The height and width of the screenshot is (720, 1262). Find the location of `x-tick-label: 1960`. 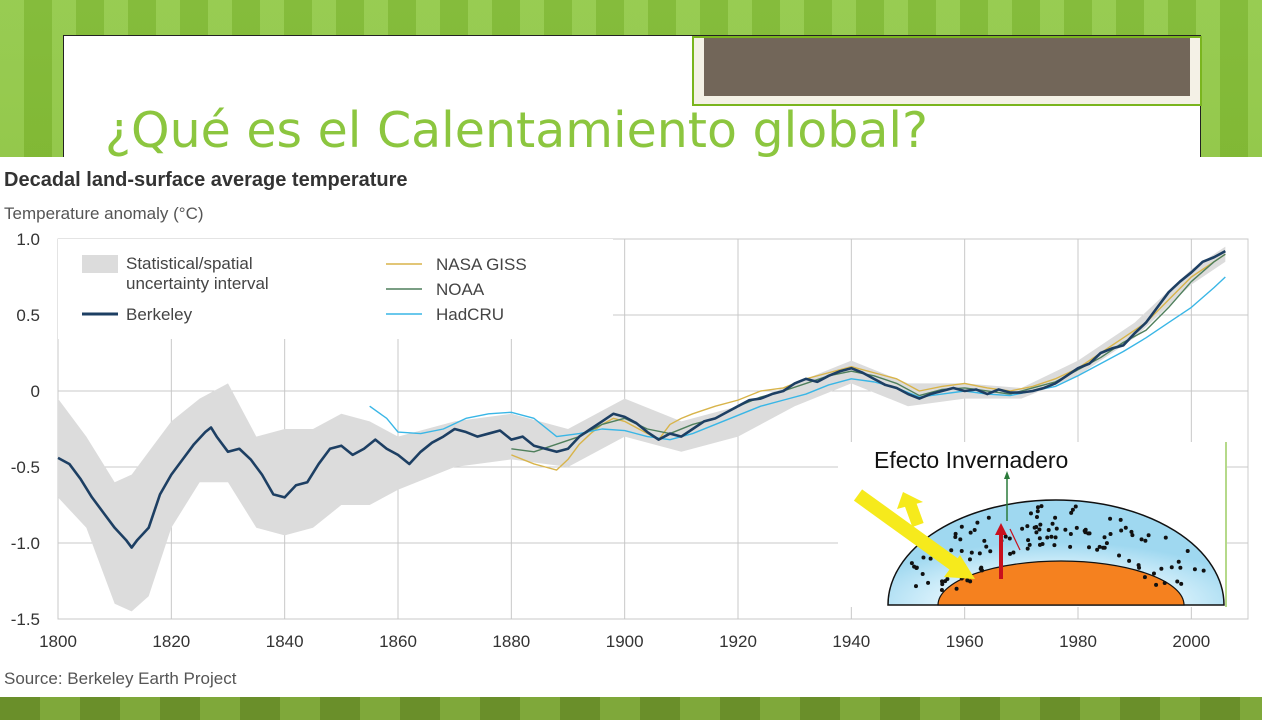

x-tick-label: 1960 is located at coordinates (965, 641).